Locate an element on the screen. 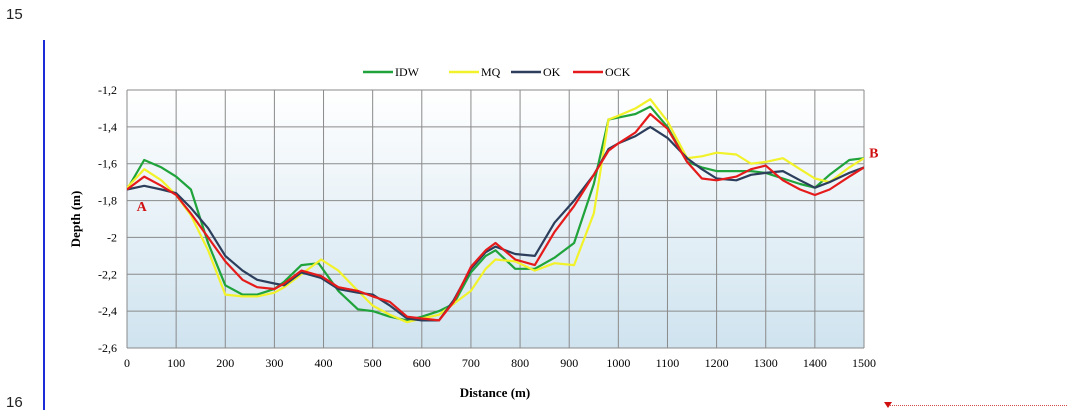  point-label-b: B is located at coordinates (873, 154).